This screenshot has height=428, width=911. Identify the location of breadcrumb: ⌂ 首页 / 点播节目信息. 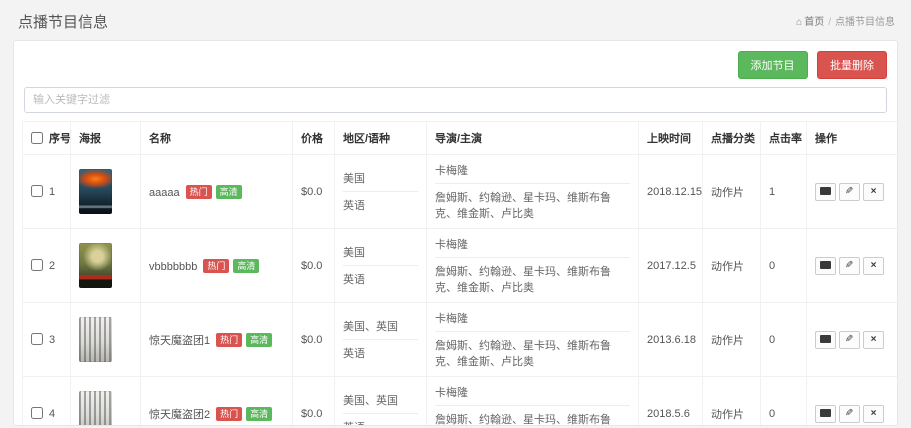
(845, 20).